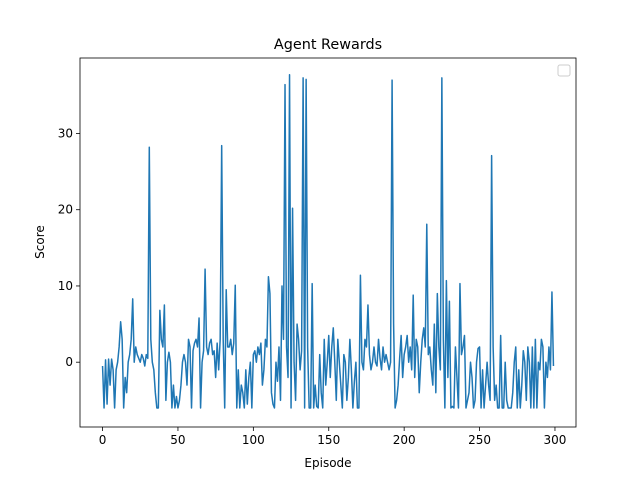  I want to click on x-tick-label: 250, so click(479, 440).